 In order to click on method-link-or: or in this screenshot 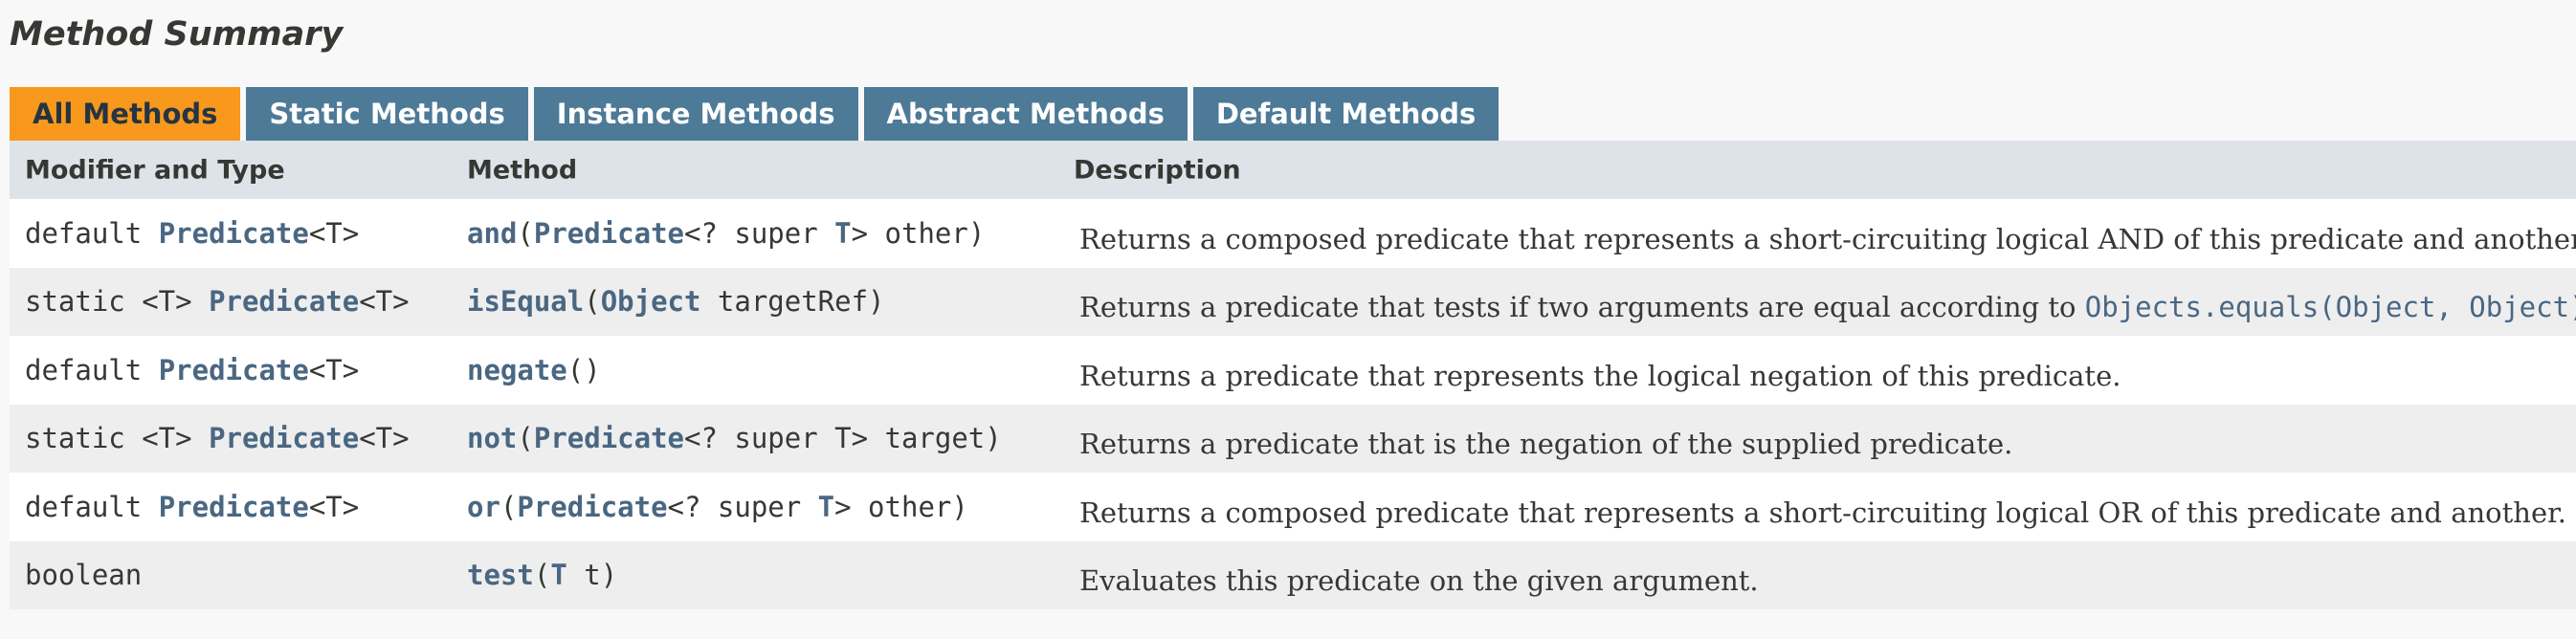, I will do `click(483, 507)`.